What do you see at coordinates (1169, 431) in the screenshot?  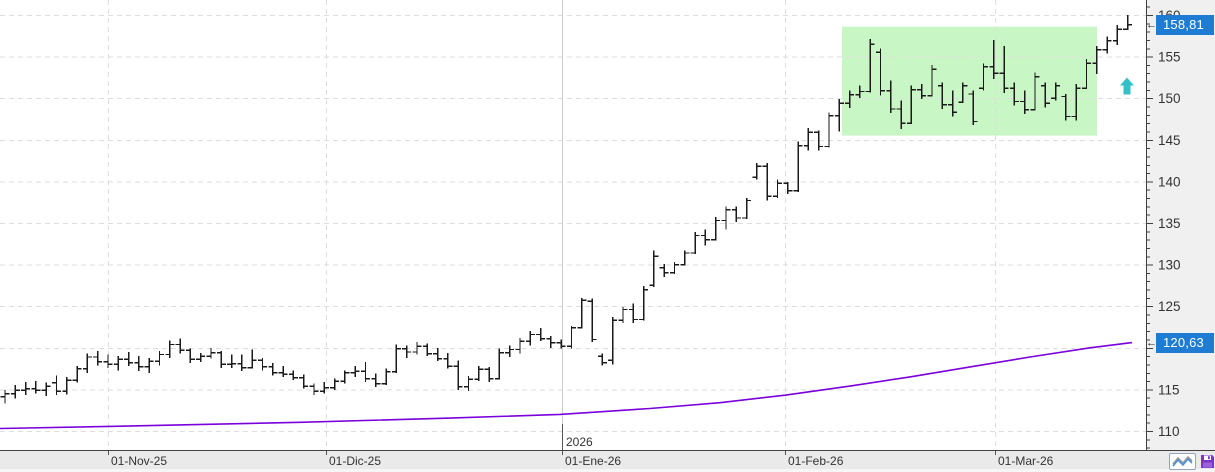 I see `price-axis-label: 110` at bounding box center [1169, 431].